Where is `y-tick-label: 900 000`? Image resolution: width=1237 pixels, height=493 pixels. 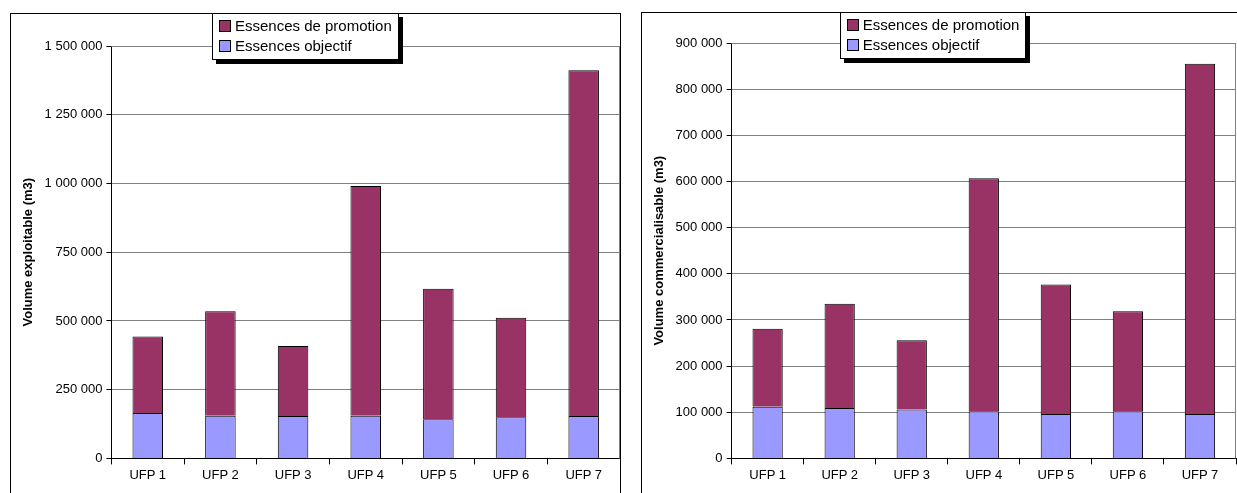
y-tick-label: 900 000 is located at coordinates (699, 42).